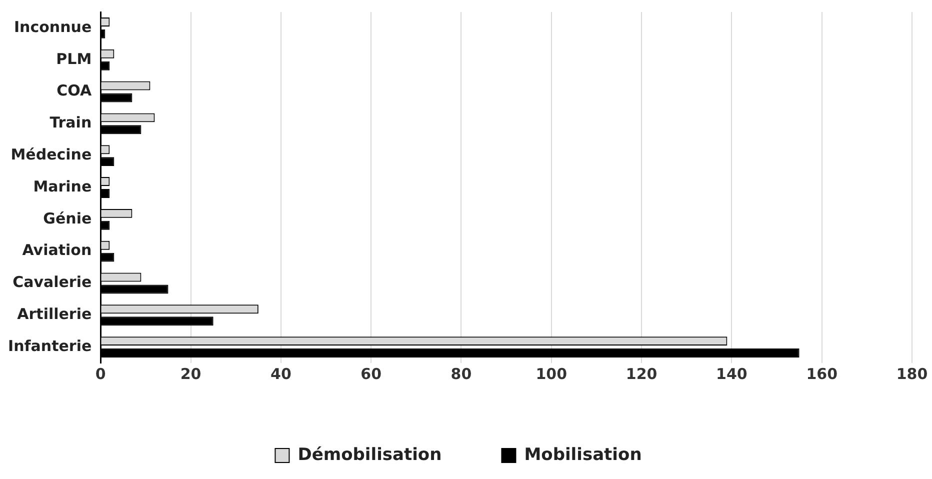  I want to click on x-tick-label: 140, so click(732, 373).